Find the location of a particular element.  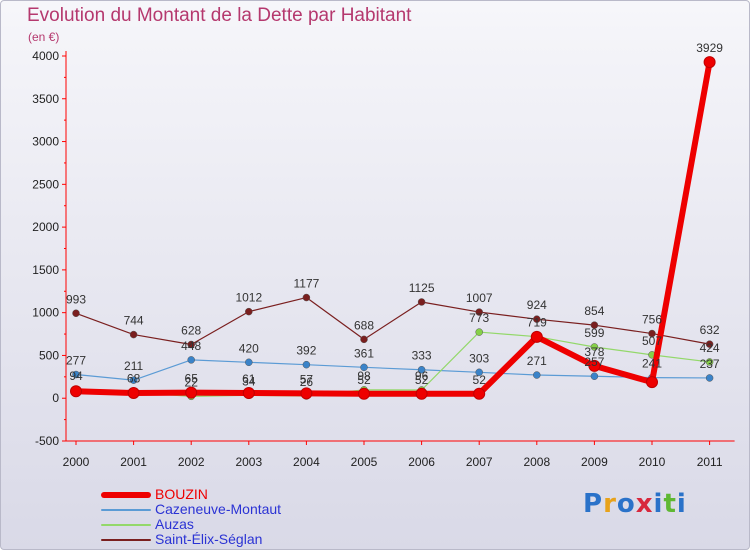

logo-letter: o is located at coordinates (626, 504).